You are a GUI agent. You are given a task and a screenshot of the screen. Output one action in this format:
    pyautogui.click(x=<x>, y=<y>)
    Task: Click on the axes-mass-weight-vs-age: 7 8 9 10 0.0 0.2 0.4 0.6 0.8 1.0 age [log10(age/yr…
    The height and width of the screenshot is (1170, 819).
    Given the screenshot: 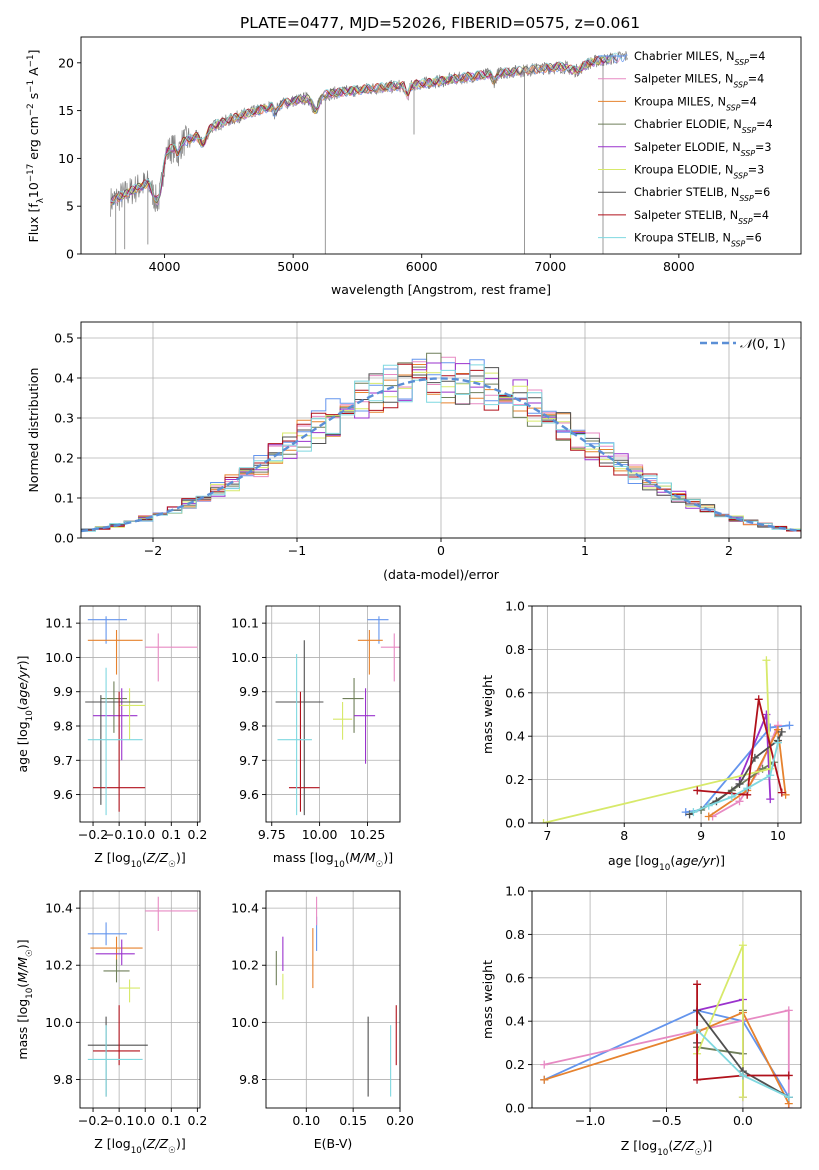 What is the action you would take?
    pyautogui.click(x=641, y=736)
    